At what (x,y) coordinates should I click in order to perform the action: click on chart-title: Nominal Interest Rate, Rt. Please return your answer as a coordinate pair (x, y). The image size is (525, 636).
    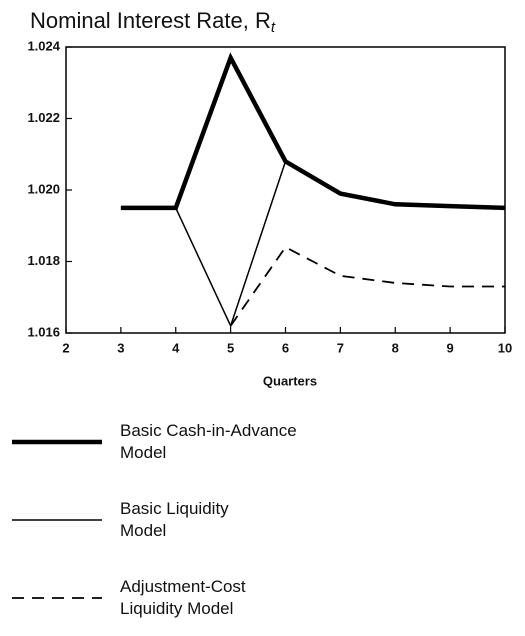
    Looking at the image, I should click on (153, 22).